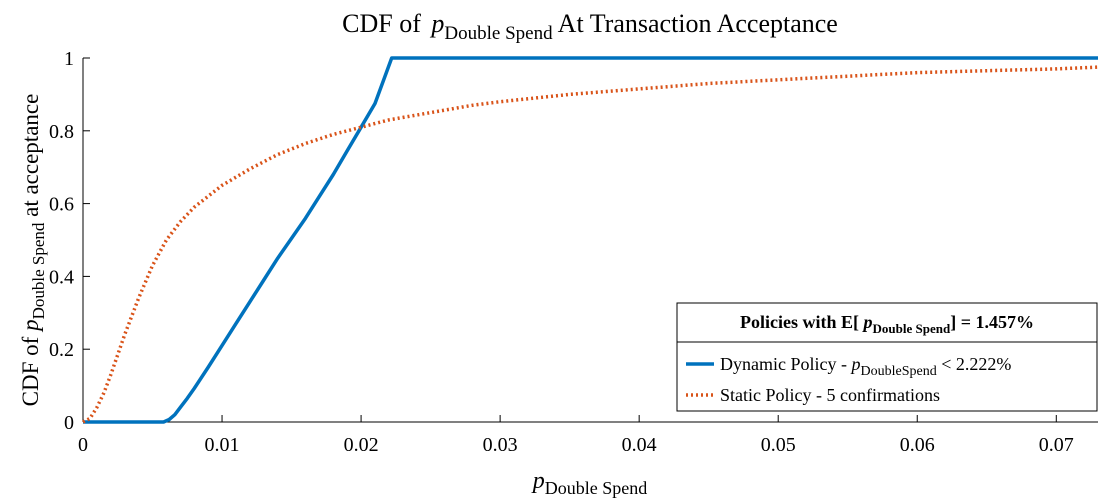 This screenshot has width=1100, height=500. I want to click on legend-box, so click(887, 357).